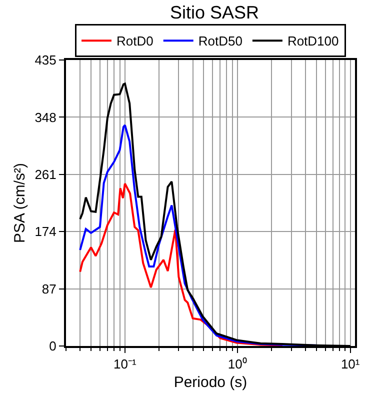 Image resolution: width=390 pixels, height=400 pixels. What do you see at coordinates (125, 364) in the screenshot?
I see `x-tick-label: 10⁻¹` at bounding box center [125, 364].